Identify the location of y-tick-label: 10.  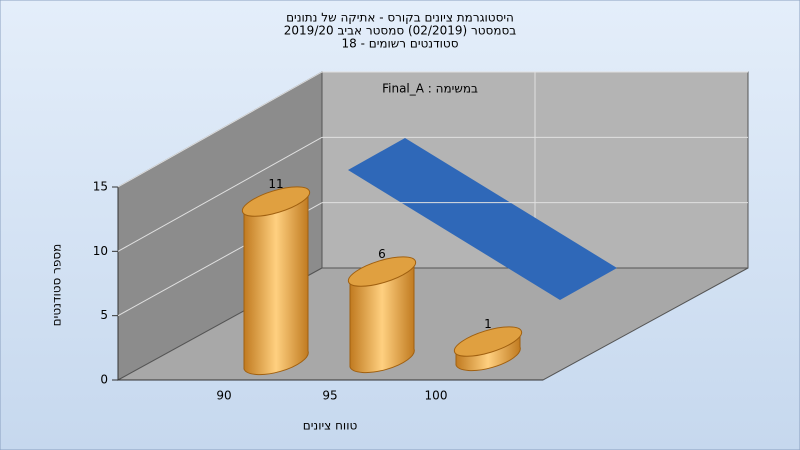
(100, 251).